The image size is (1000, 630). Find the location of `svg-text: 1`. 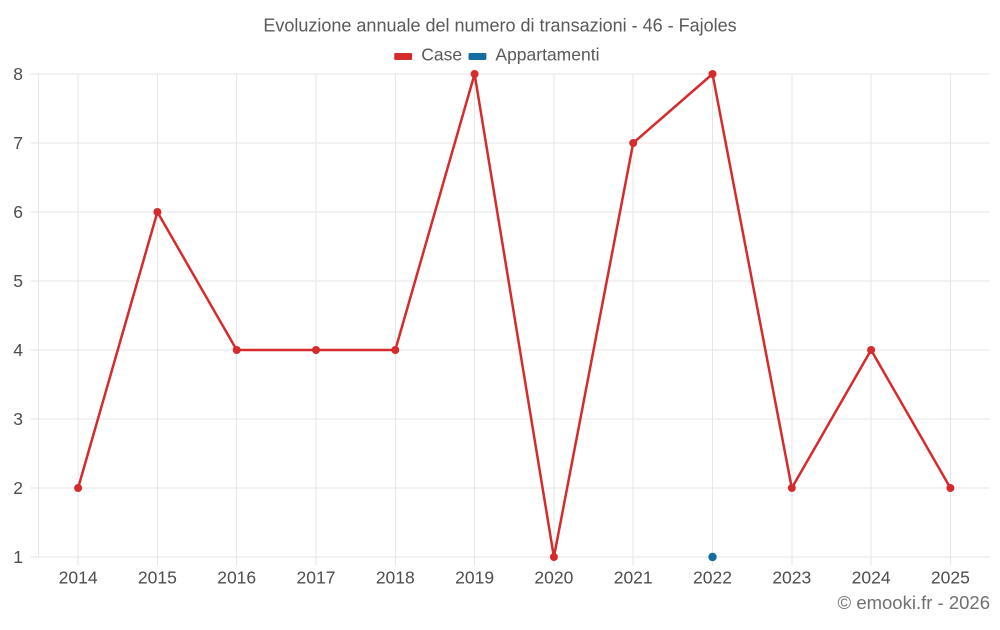

svg-text: 1 is located at coordinates (18, 557).